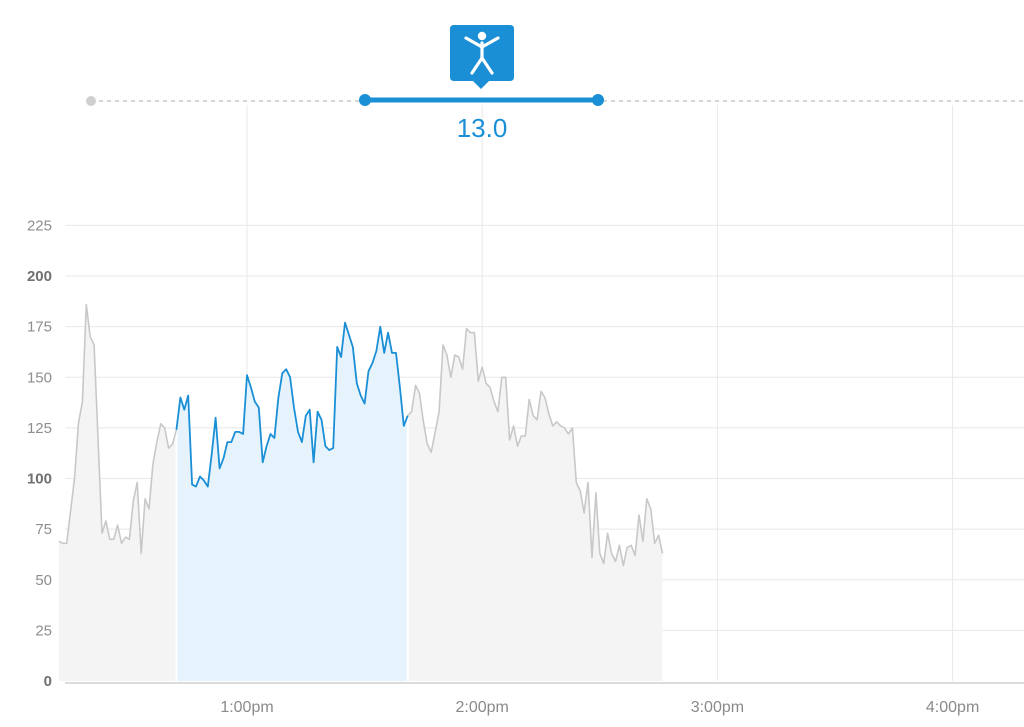 The image size is (1024, 727). I want to click on x-tick-label: 2:00pm, so click(482, 707).